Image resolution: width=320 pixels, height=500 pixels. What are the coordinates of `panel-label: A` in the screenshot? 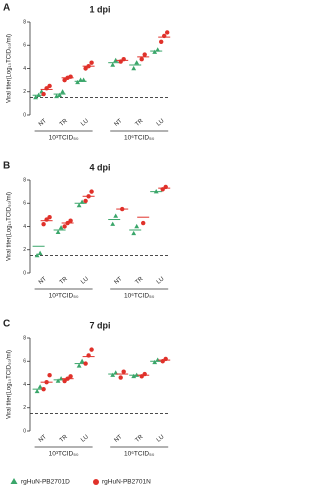 It's located at (6, 8).